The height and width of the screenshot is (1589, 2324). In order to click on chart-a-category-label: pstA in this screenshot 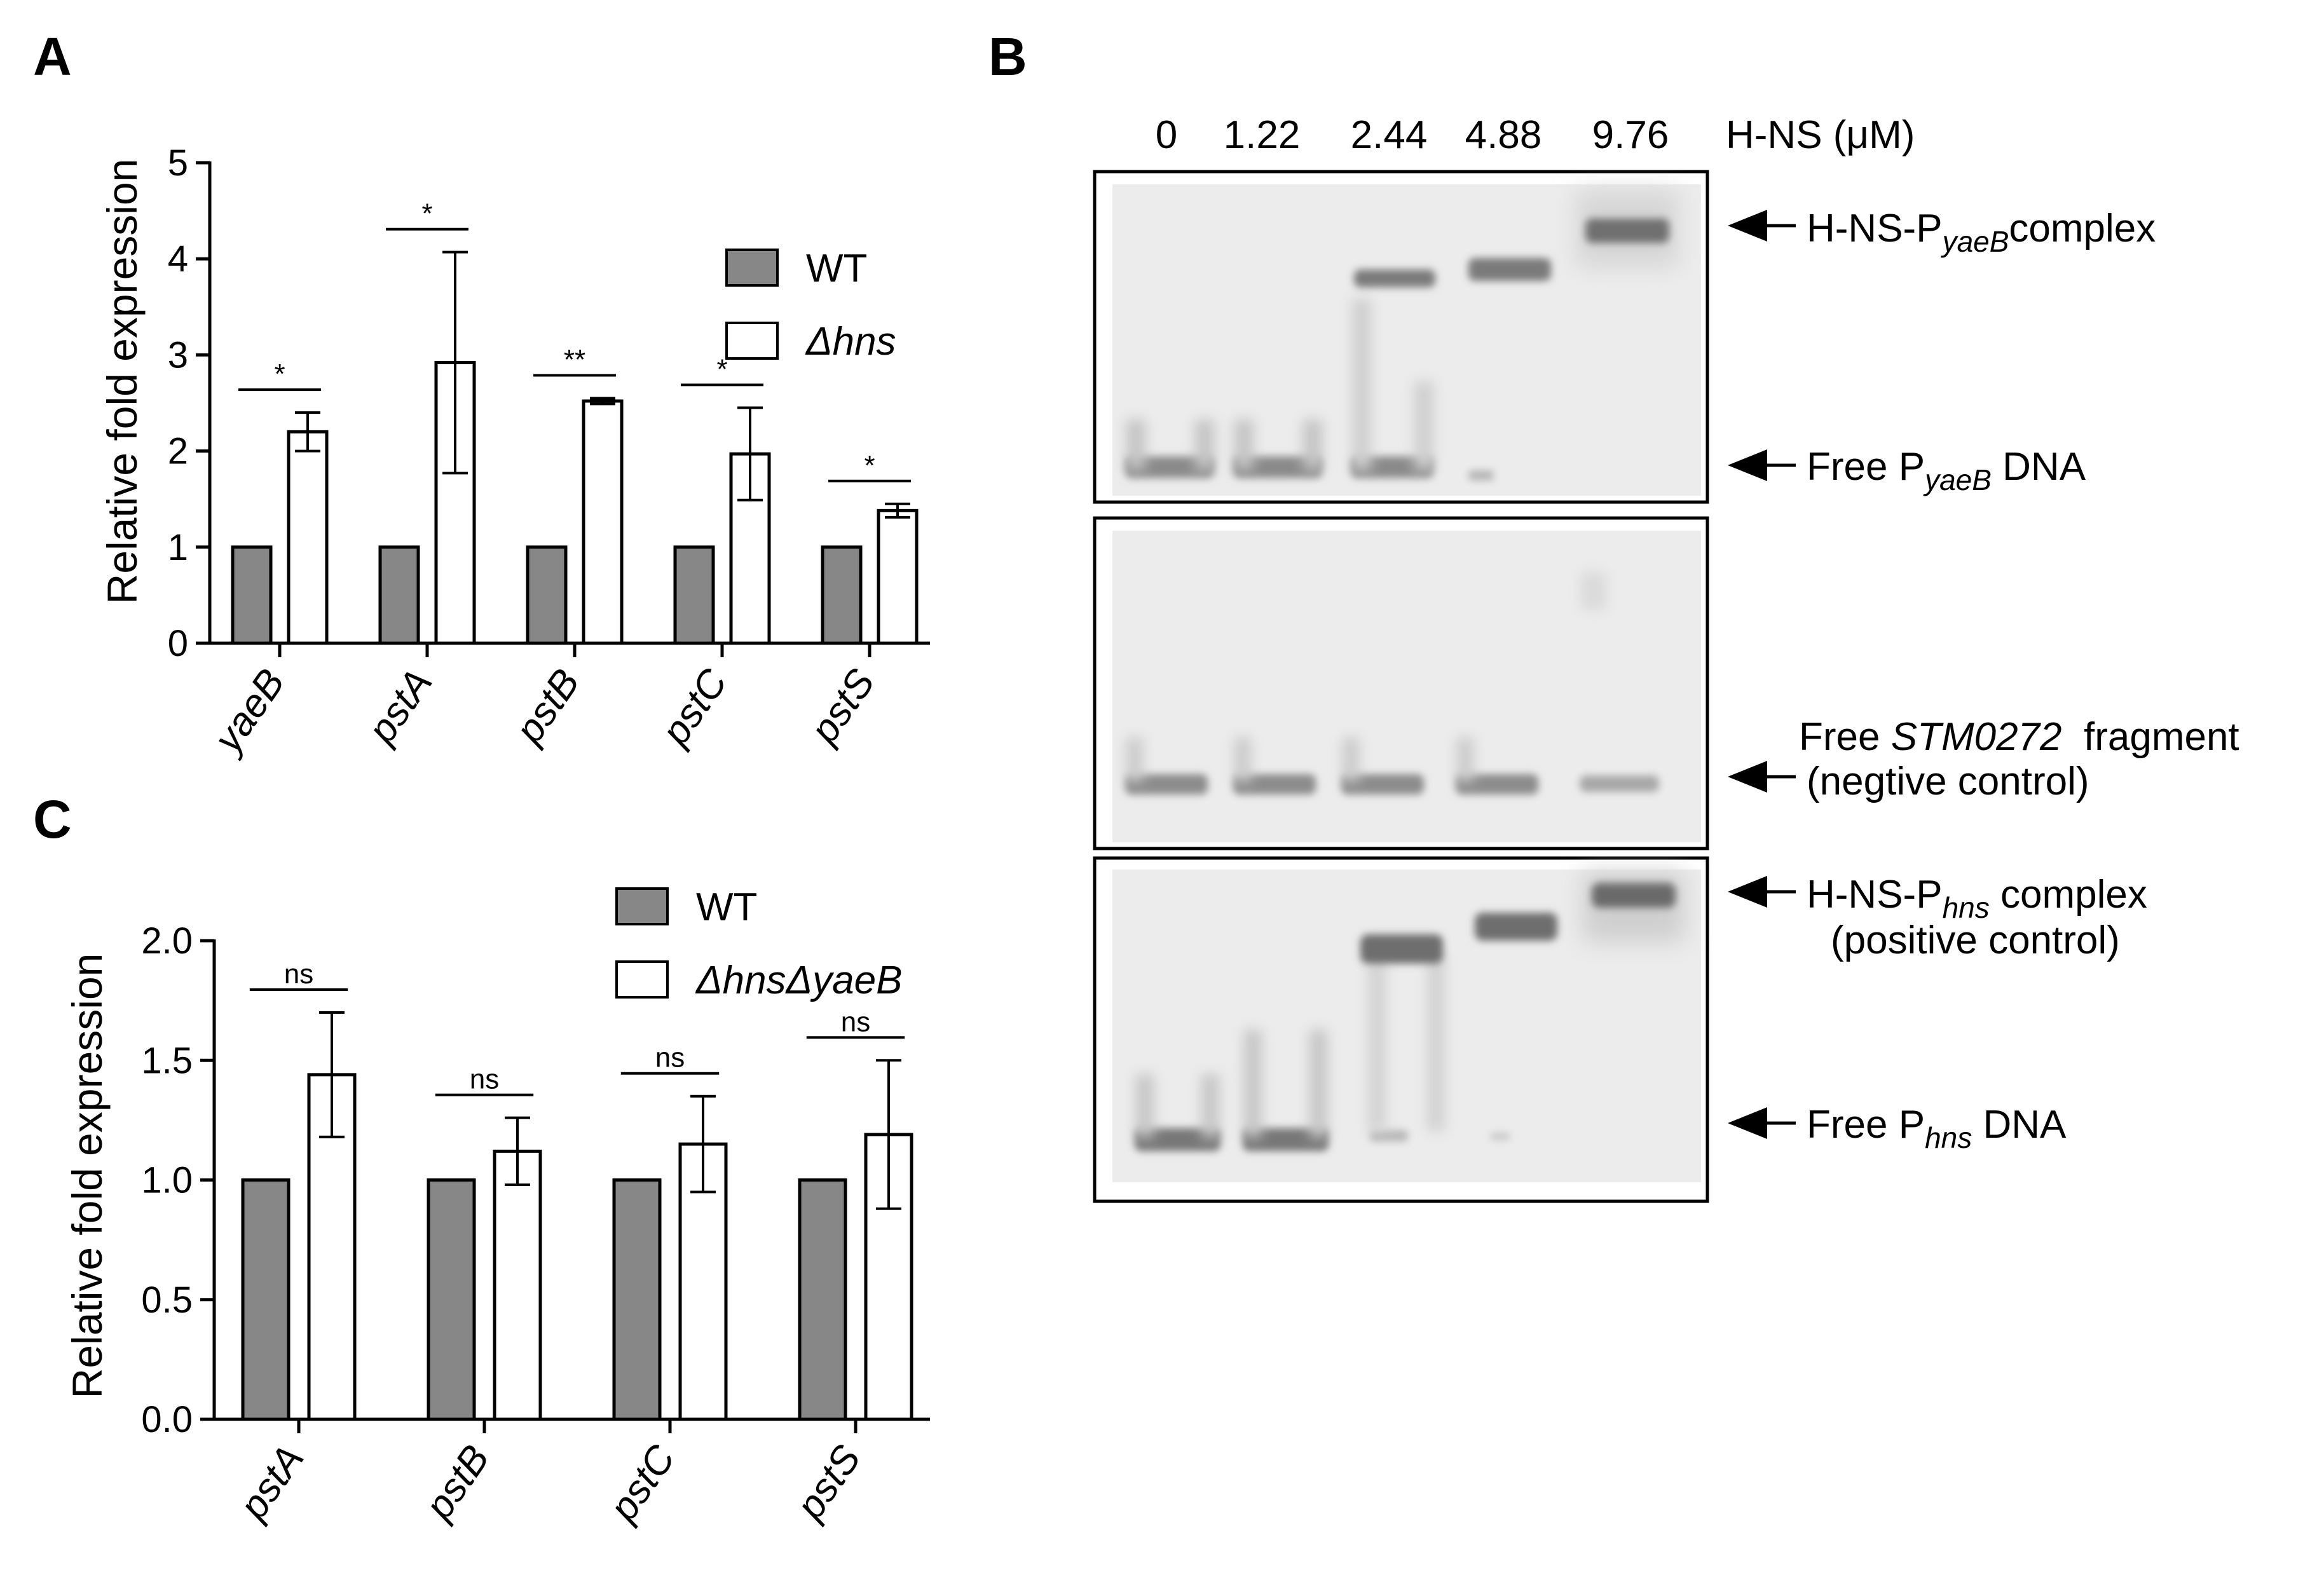, I will do `click(400, 706)`.